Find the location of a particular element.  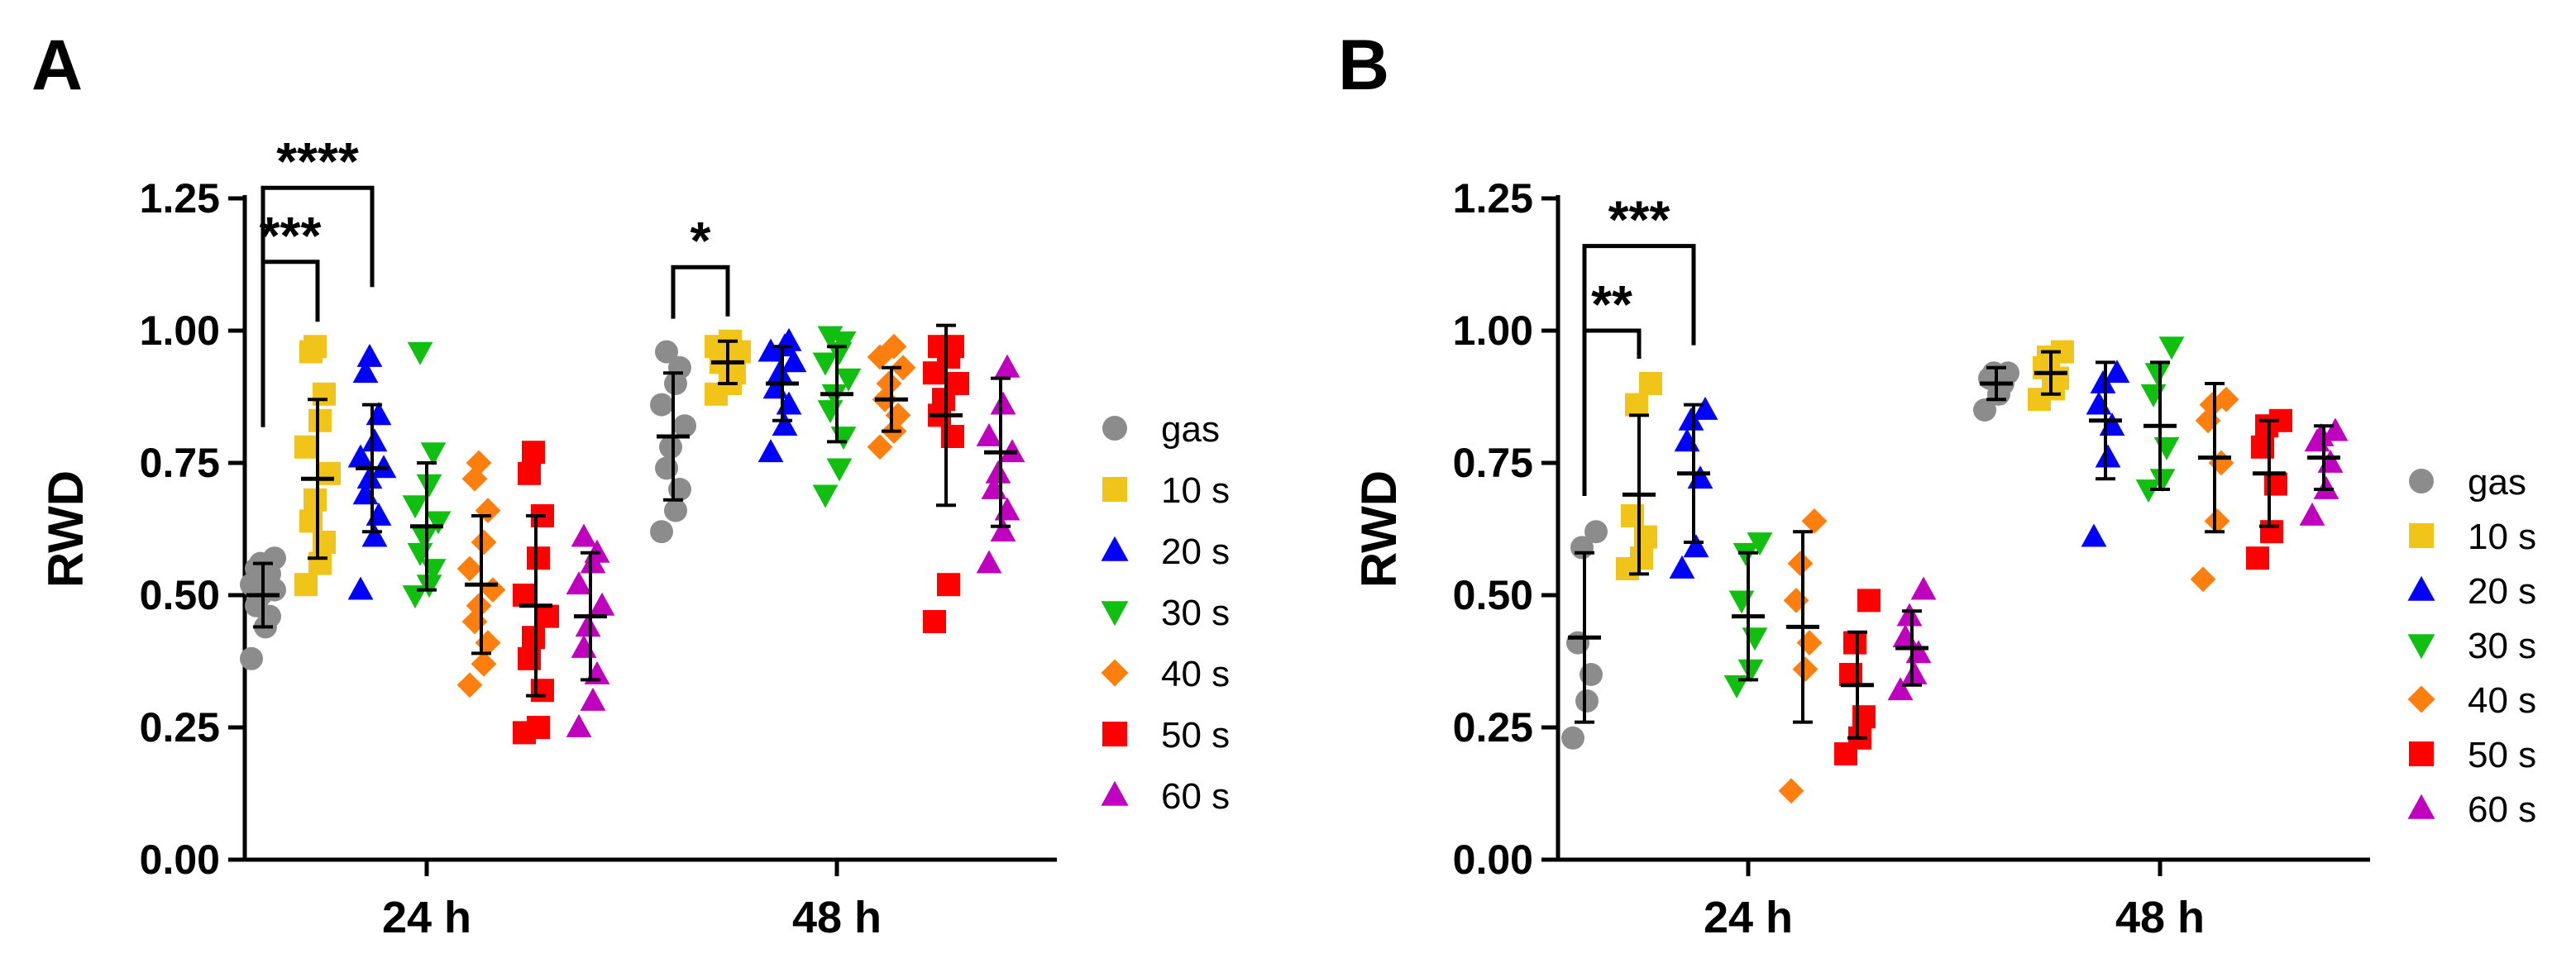

legend-entry: 50 s is located at coordinates (1166, 735).